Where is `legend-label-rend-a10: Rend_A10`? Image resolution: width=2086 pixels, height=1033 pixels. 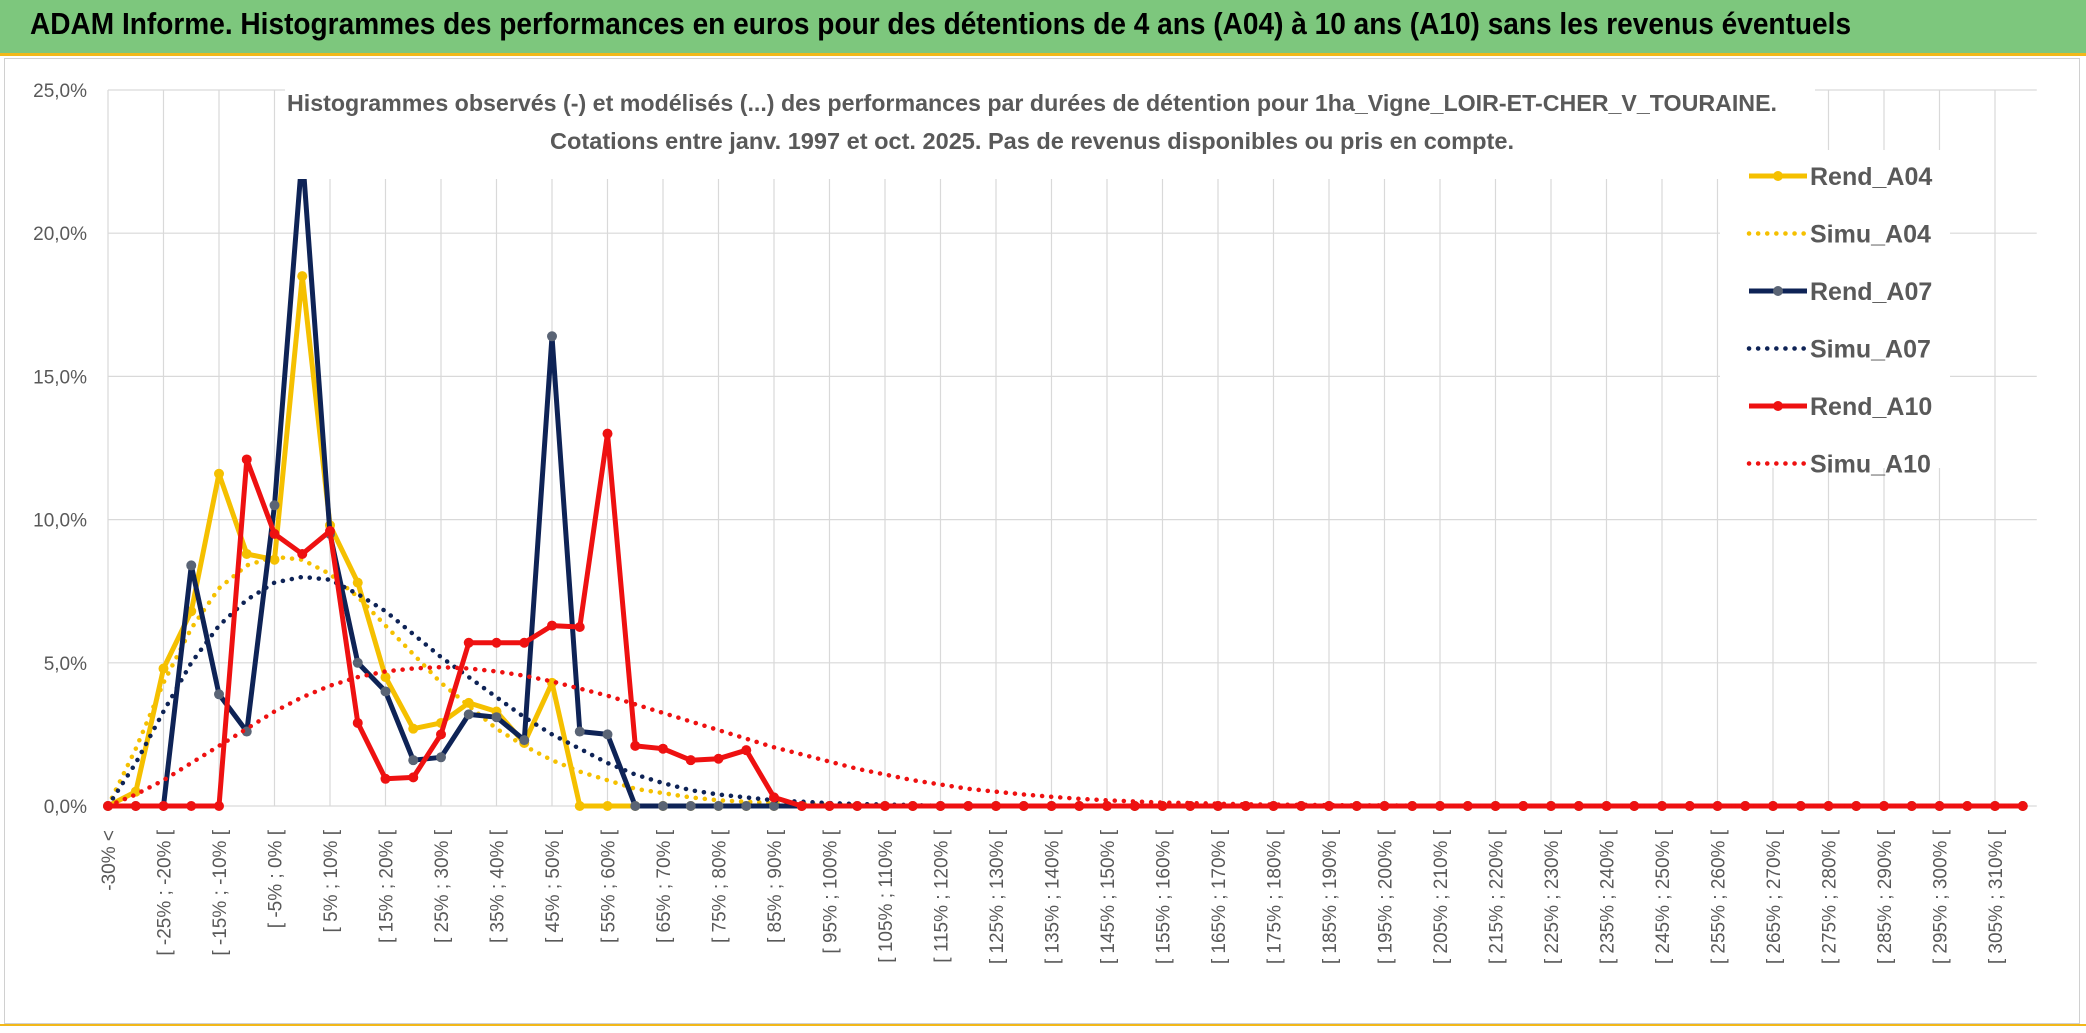 legend-label-rend-a10: Rend_A10 is located at coordinates (1871, 407).